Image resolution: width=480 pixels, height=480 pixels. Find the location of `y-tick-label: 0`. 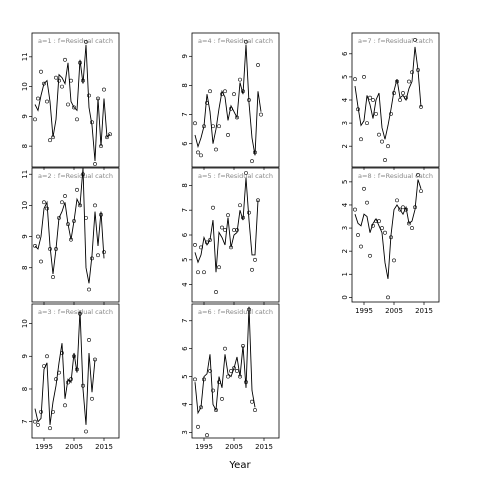

y-tick-label: 0 is located at coordinates (345, 297).